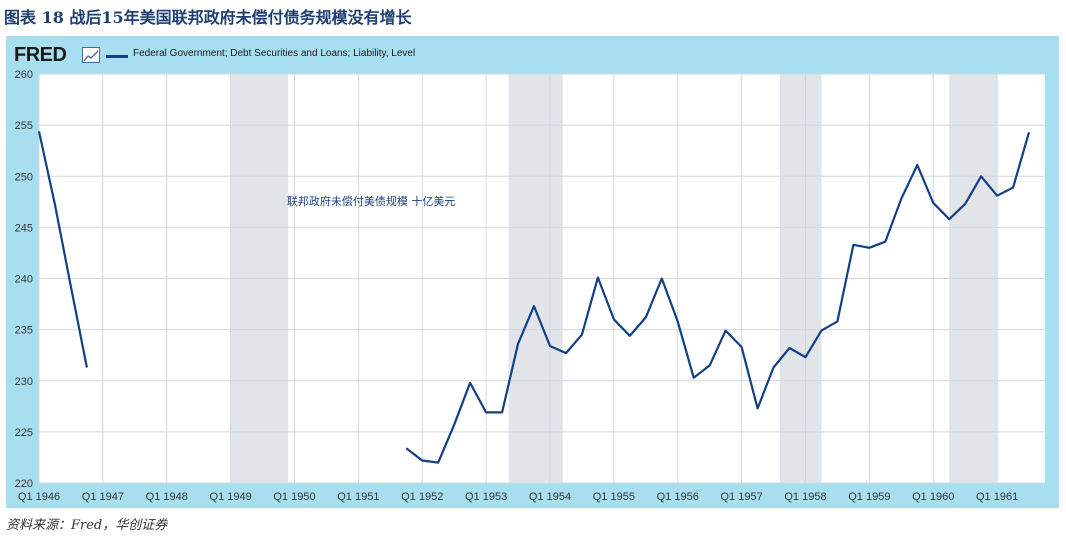 The height and width of the screenshot is (539, 1066). I want to click on x-tick-label: Q1 1957, so click(742, 497).